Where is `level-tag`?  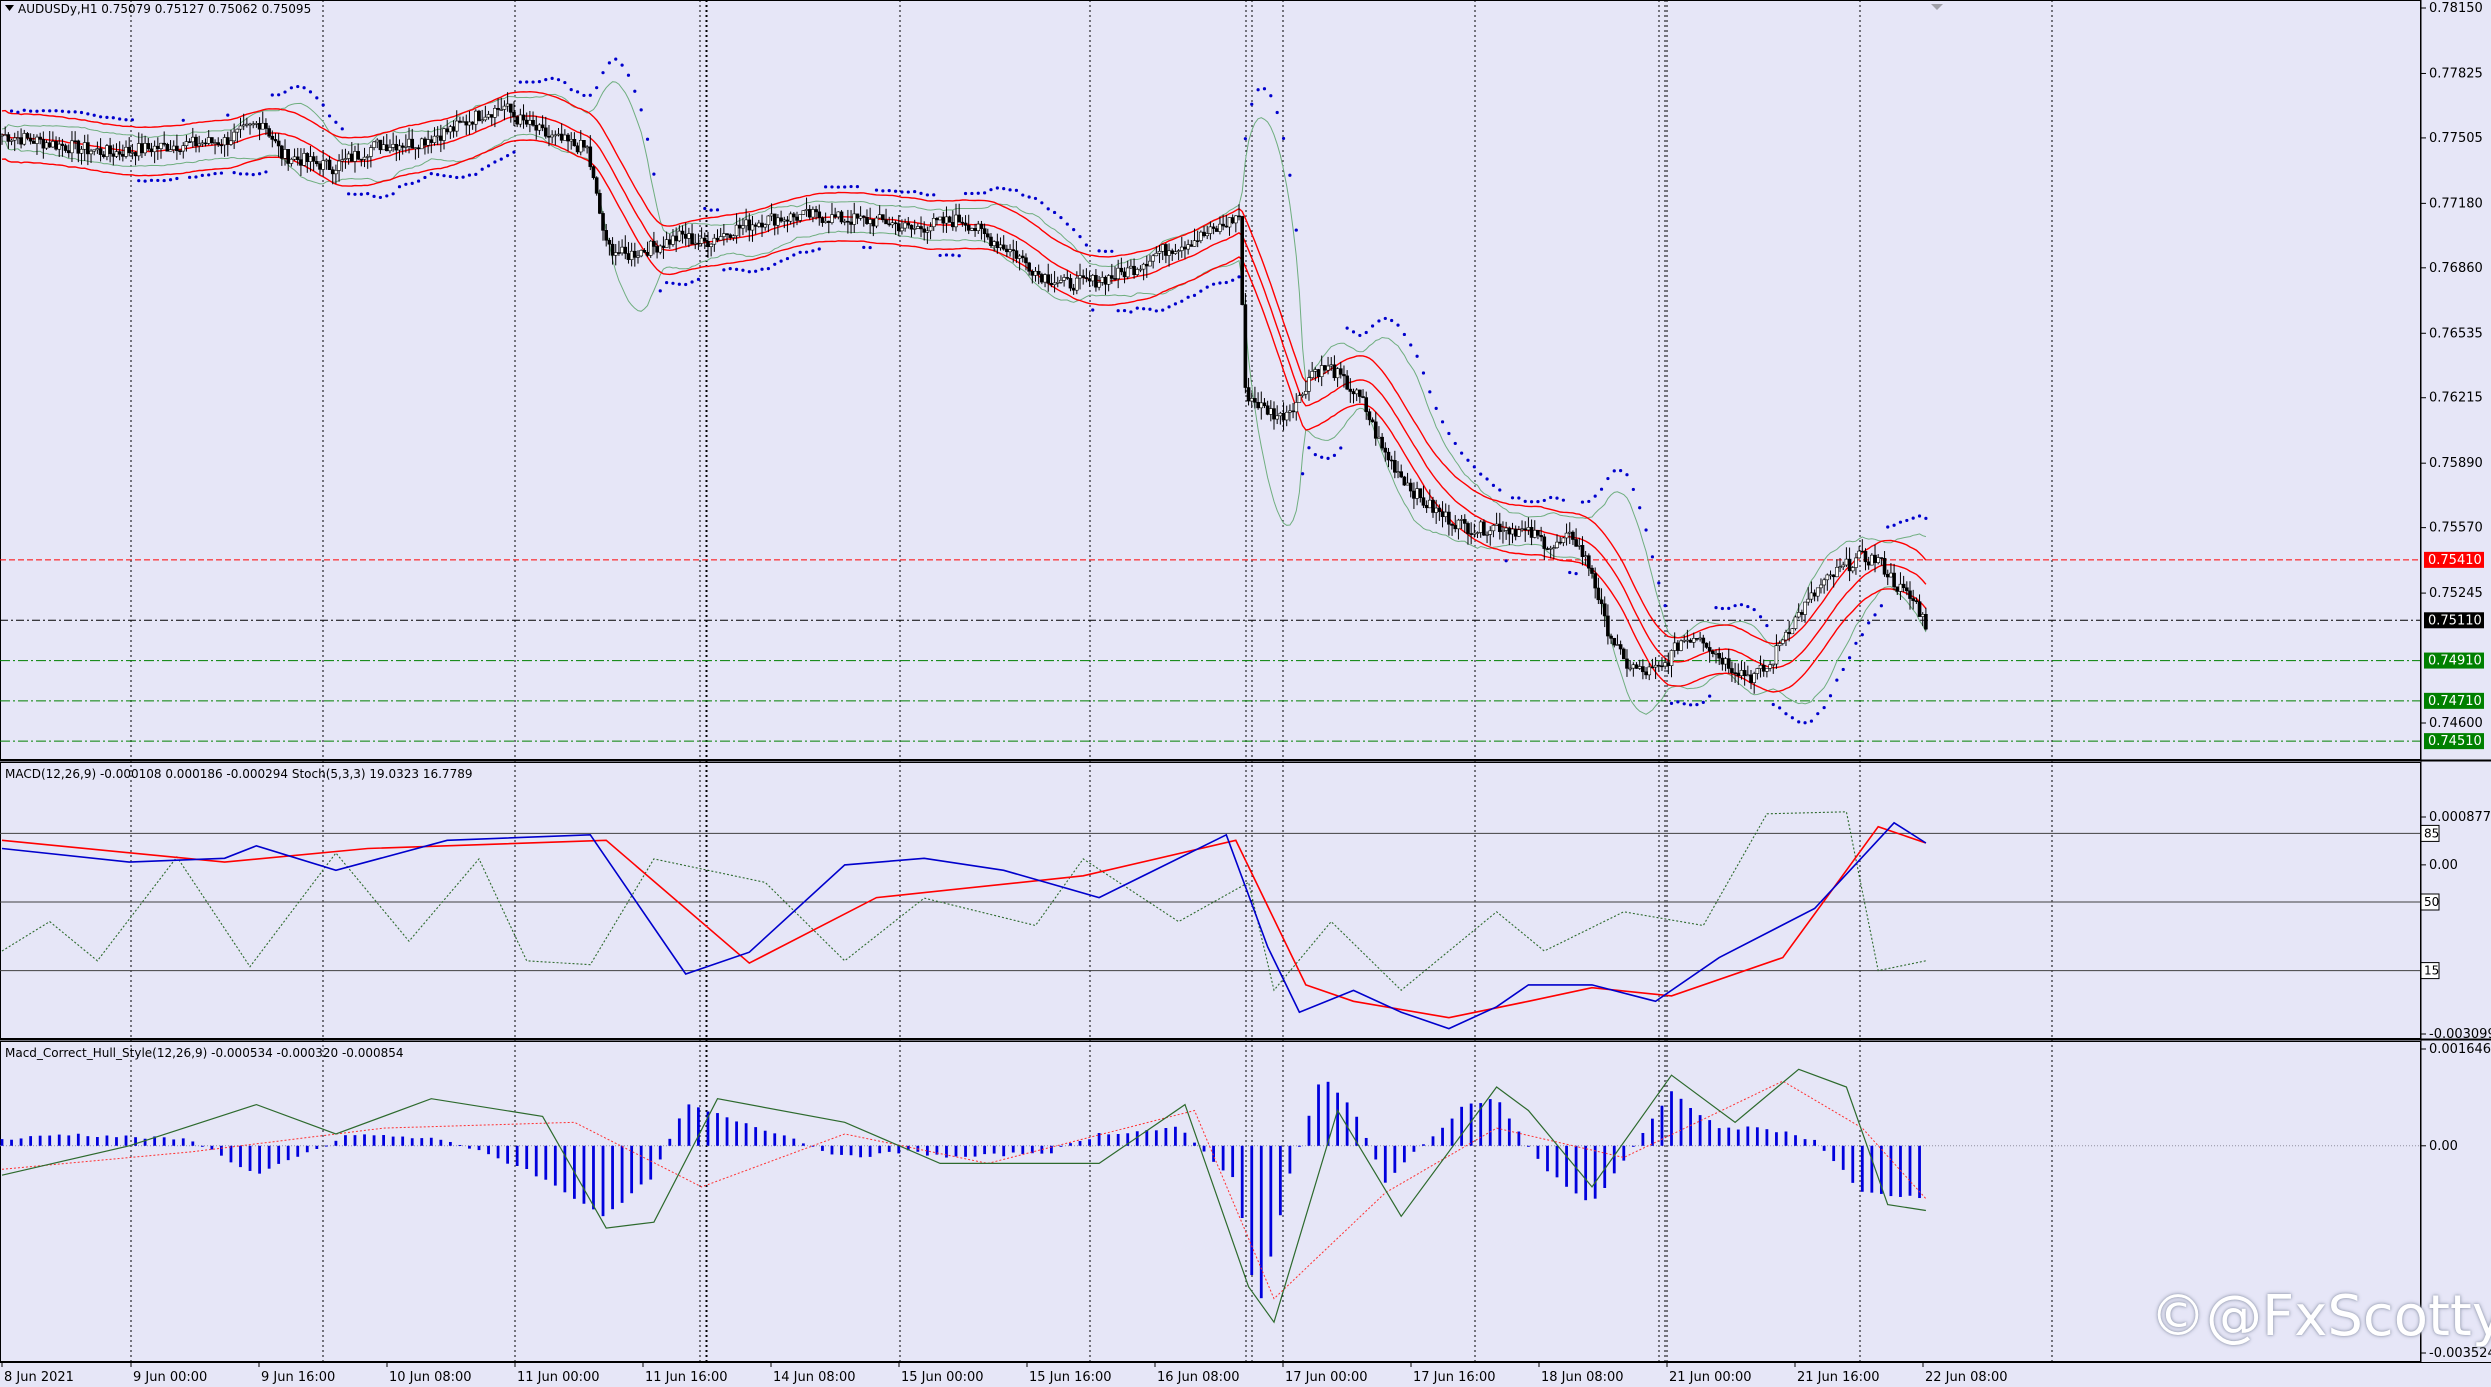
level-tag is located at coordinates (2430, 902).